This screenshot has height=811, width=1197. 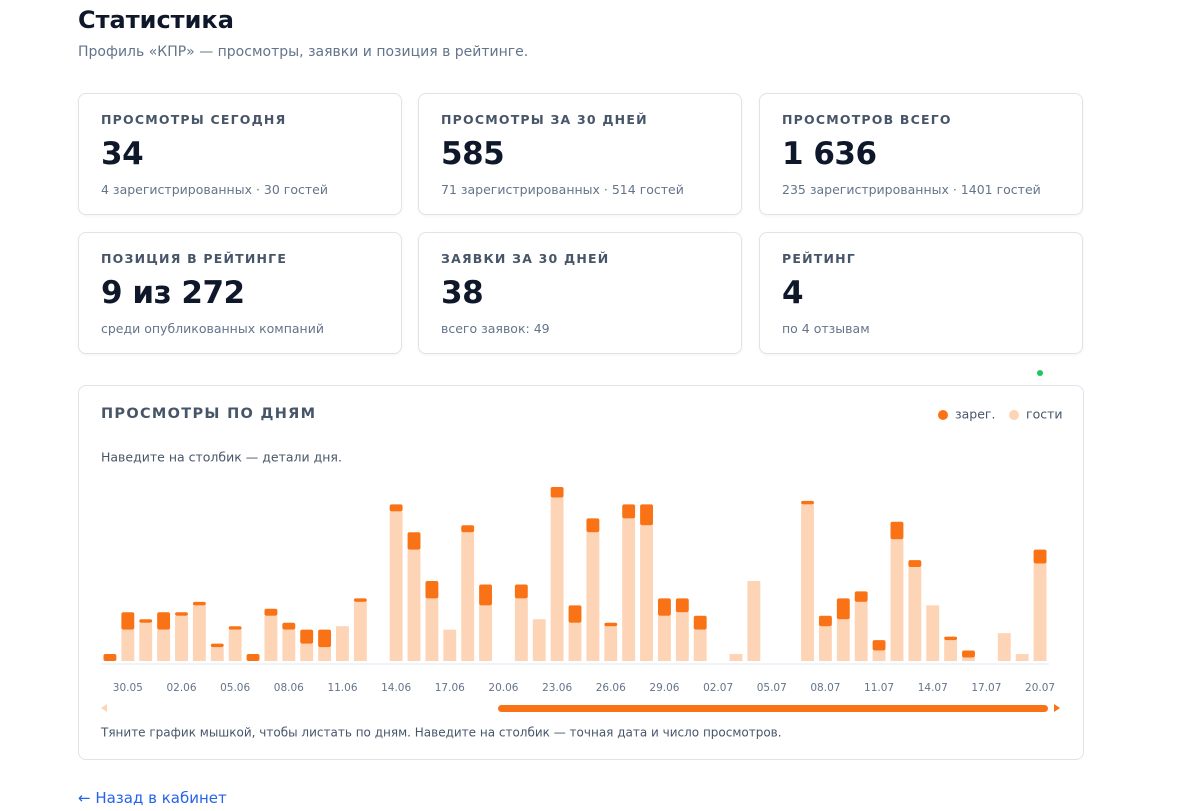 What do you see at coordinates (221, 457) in the screenshot?
I see `chart-hint: Наведите на столбик — детали дня.` at bounding box center [221, 457].